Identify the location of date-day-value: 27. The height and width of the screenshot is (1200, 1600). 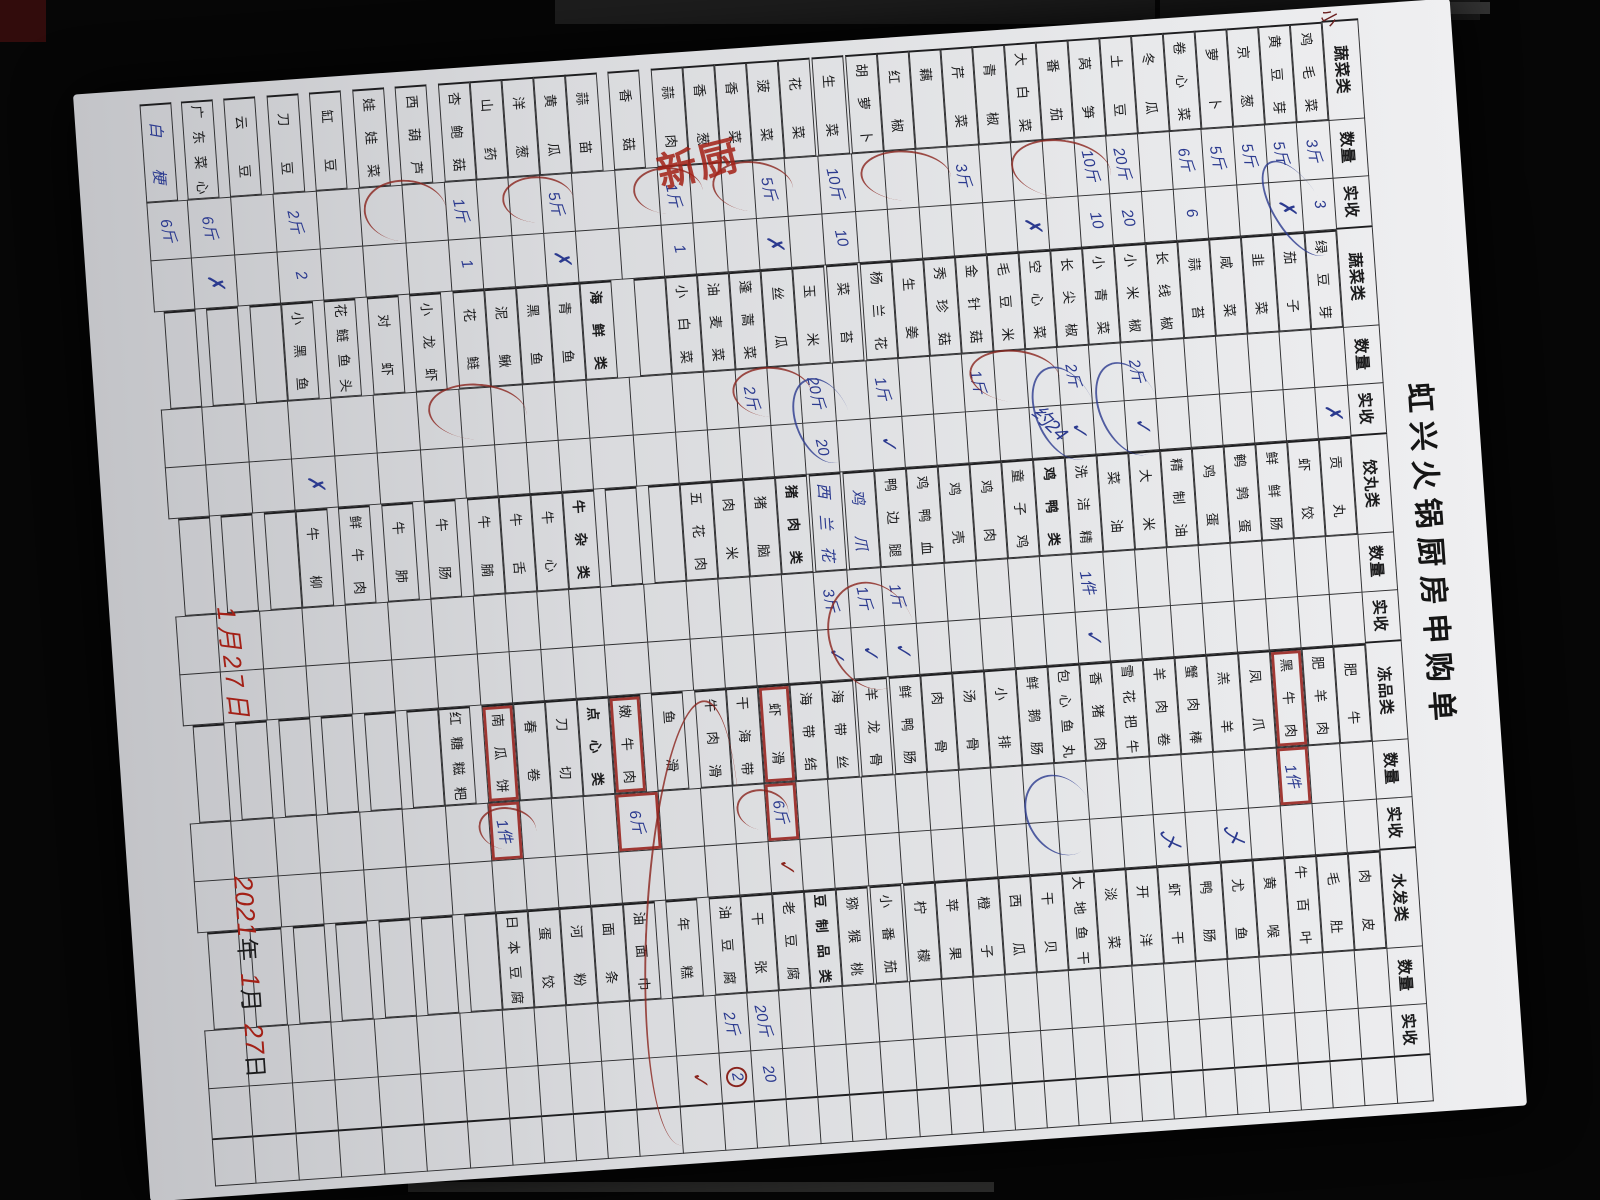
(254, 1039).